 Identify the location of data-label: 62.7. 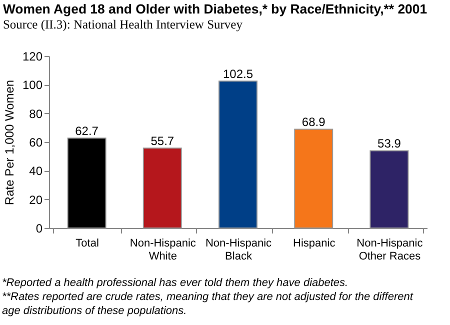
(87, 131).